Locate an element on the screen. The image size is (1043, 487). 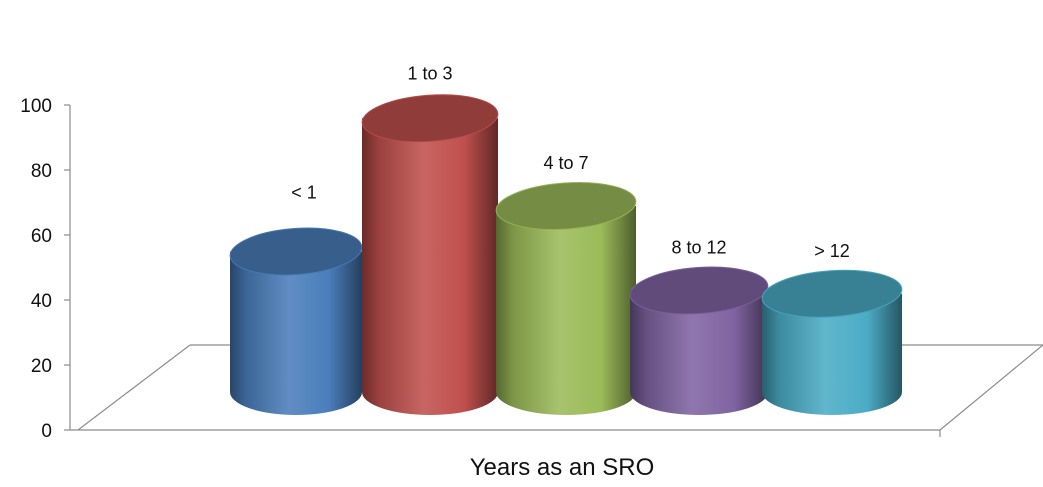
y-tick-label: 100 is located at coordinates (36, 106).